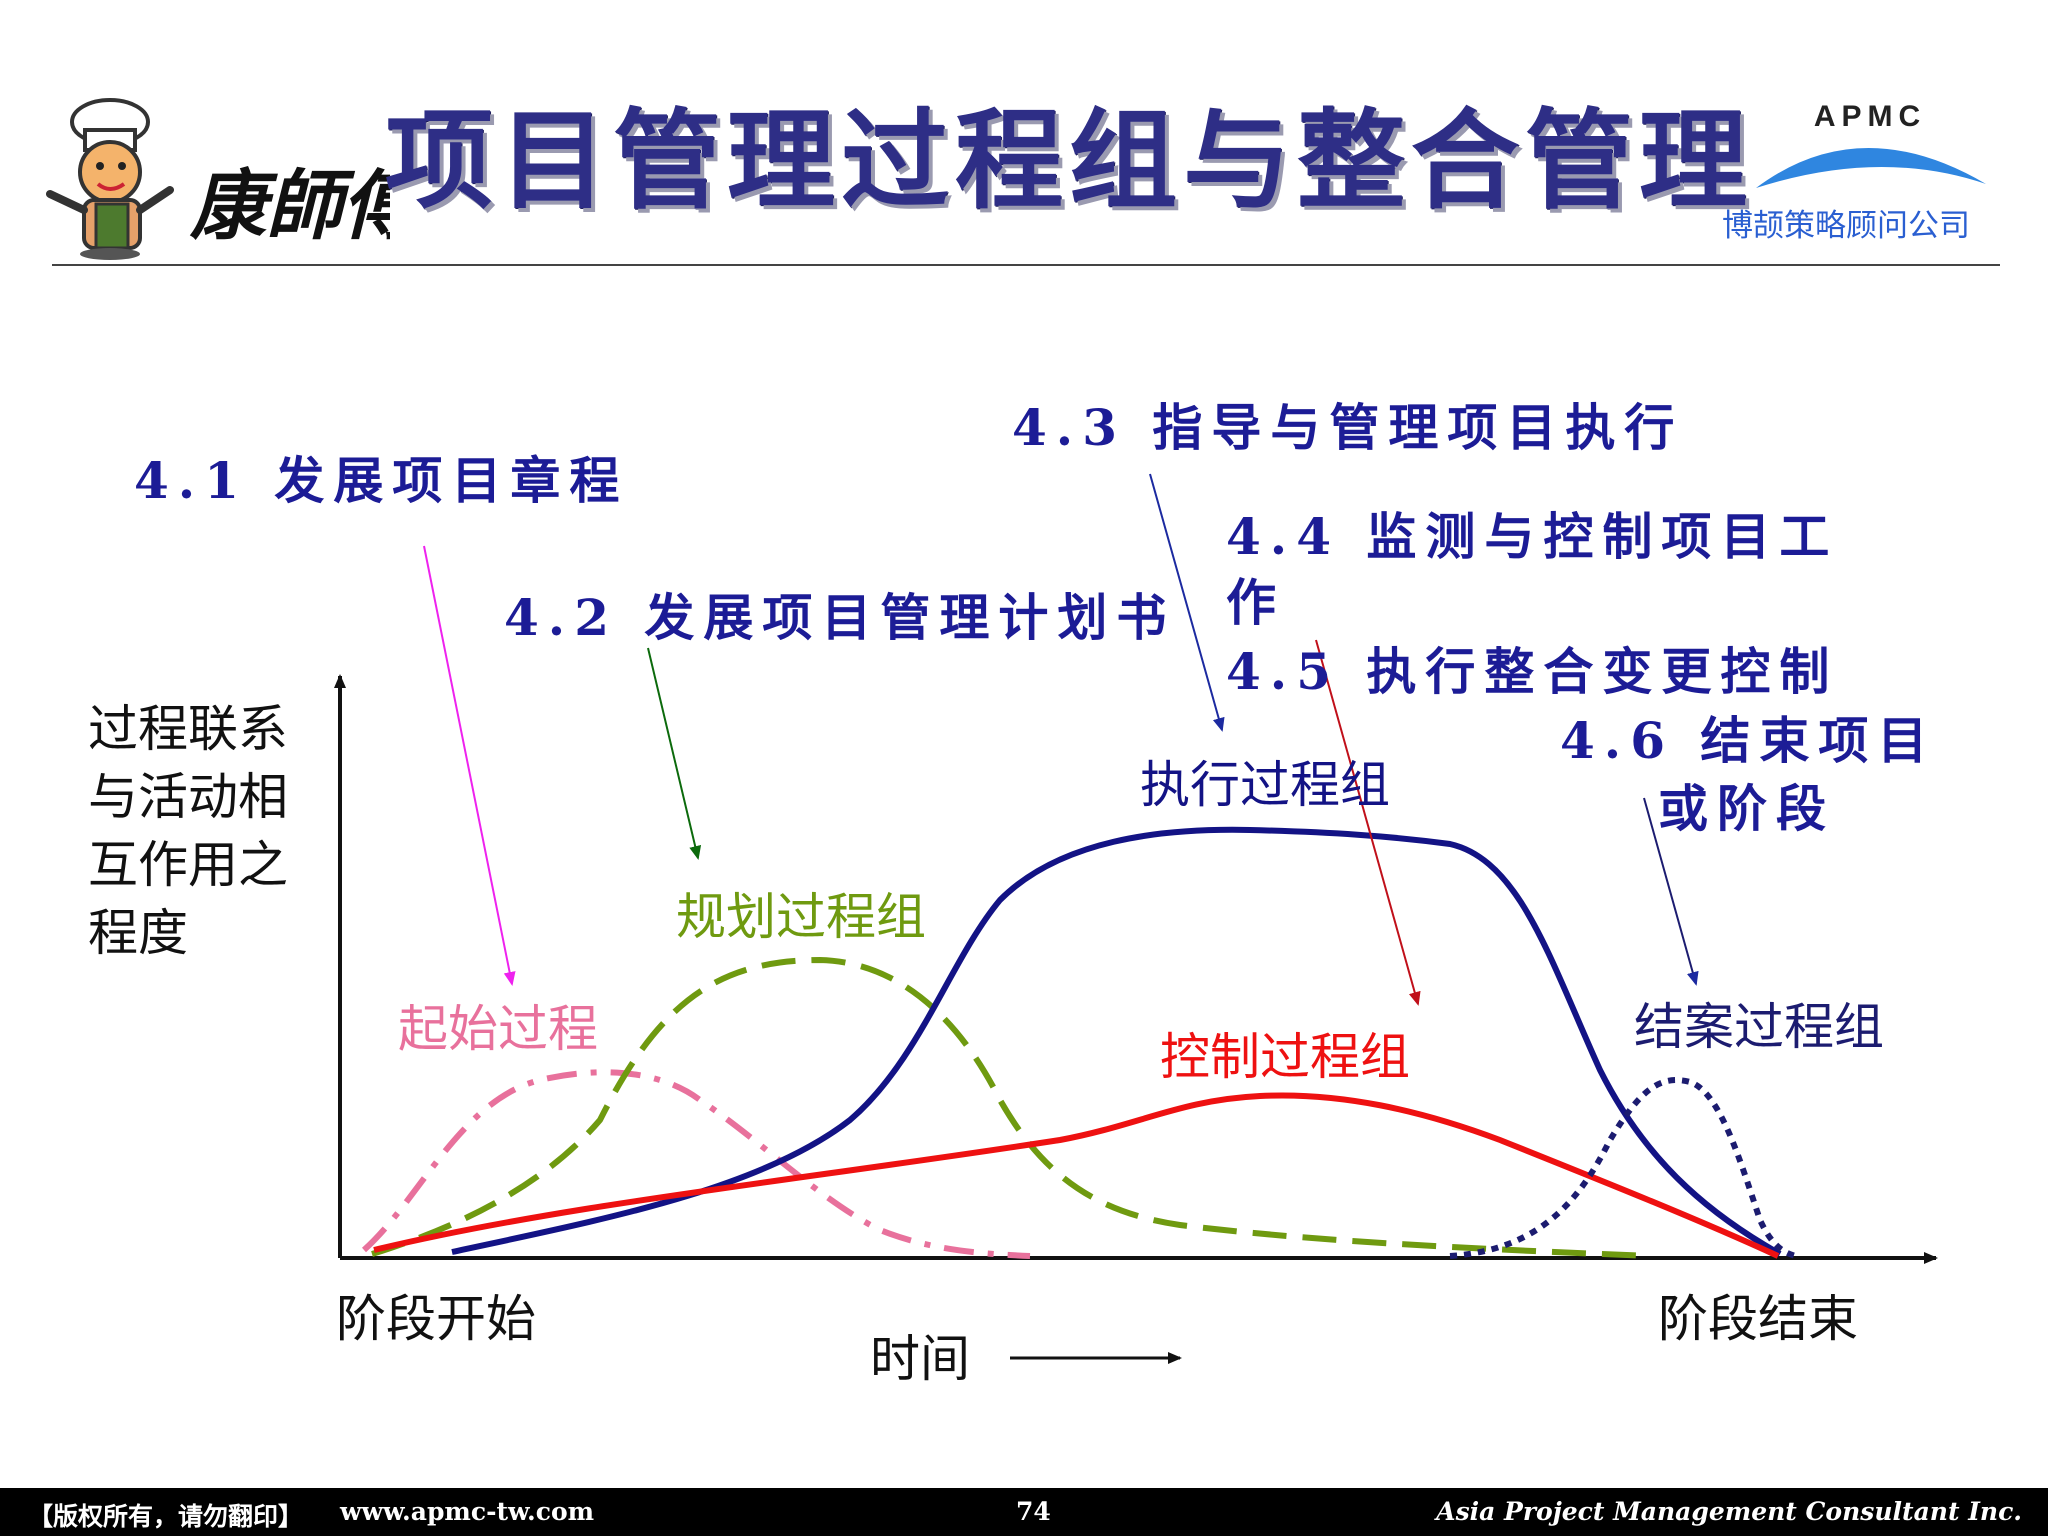 This screenshot has height=1536, width=2048. I want to click on label-4-5: 4.5 执行整合变更控制, so click(1532, 671).